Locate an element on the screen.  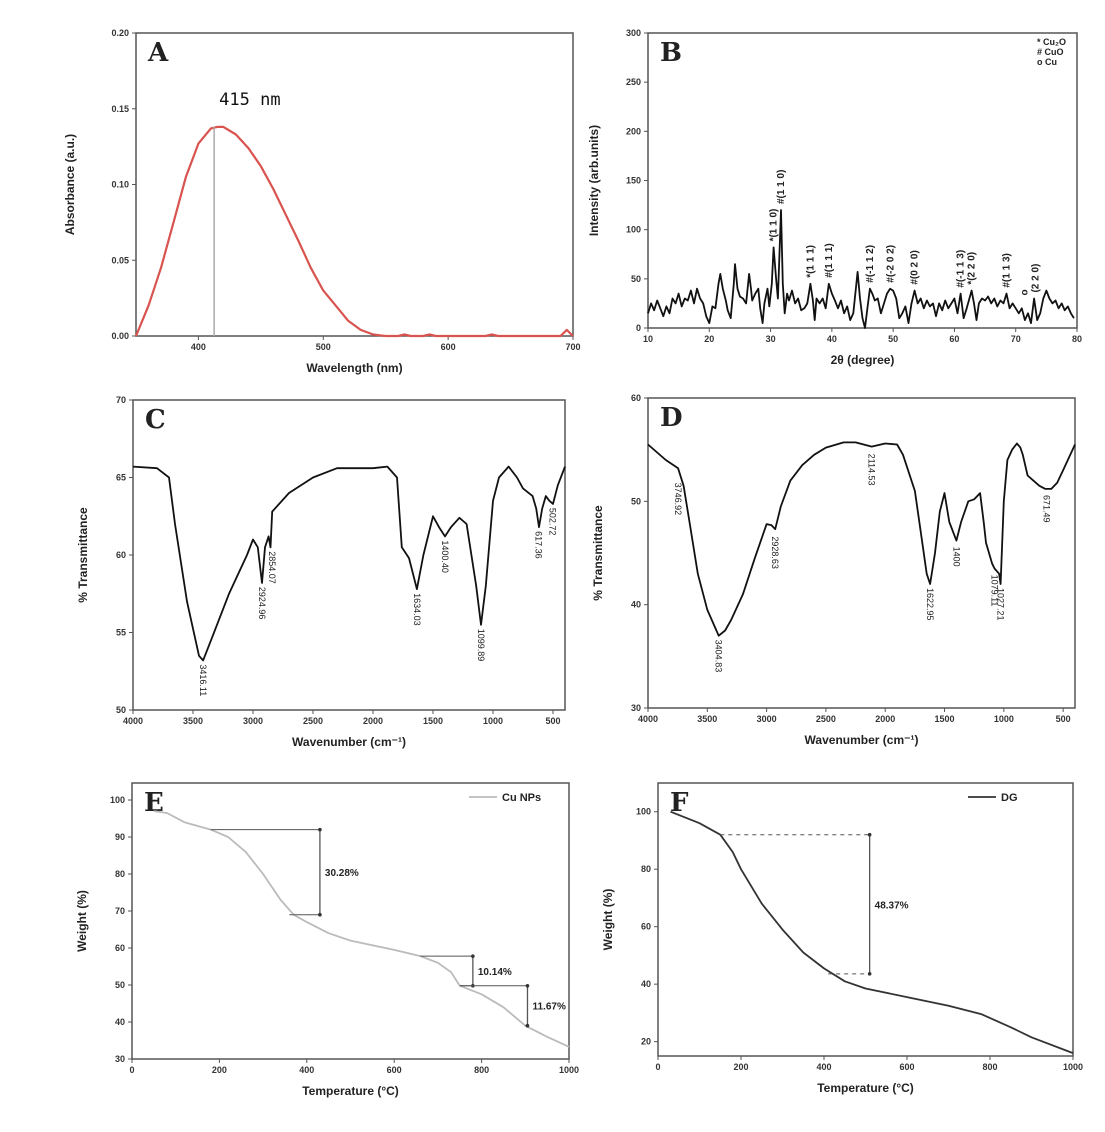
peak-label: *(2 2 0) is located at coordinates (972, 268).